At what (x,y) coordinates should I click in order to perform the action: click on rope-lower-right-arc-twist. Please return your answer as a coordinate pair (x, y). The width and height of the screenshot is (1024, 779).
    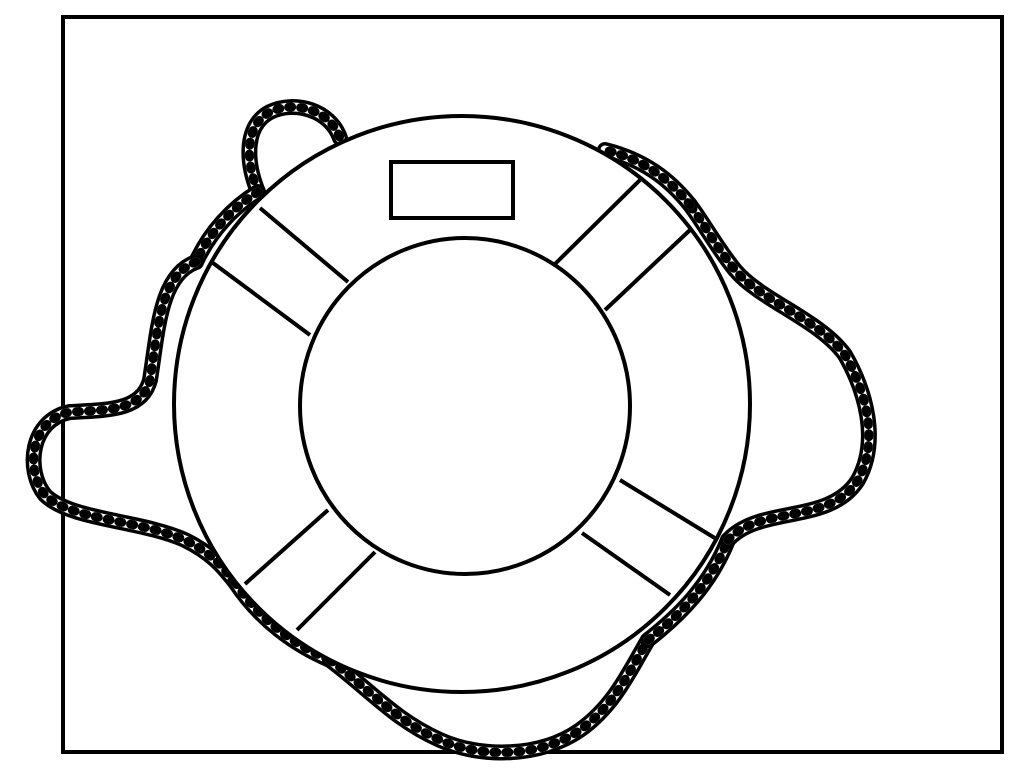
    Looking at the image, I should click on (688, 590).